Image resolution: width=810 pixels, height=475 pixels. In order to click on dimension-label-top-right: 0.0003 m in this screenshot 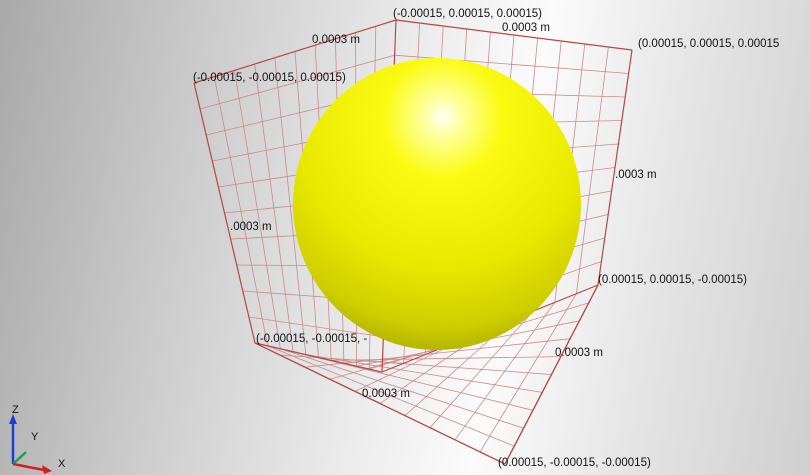, I will do `click(526, 28)`.